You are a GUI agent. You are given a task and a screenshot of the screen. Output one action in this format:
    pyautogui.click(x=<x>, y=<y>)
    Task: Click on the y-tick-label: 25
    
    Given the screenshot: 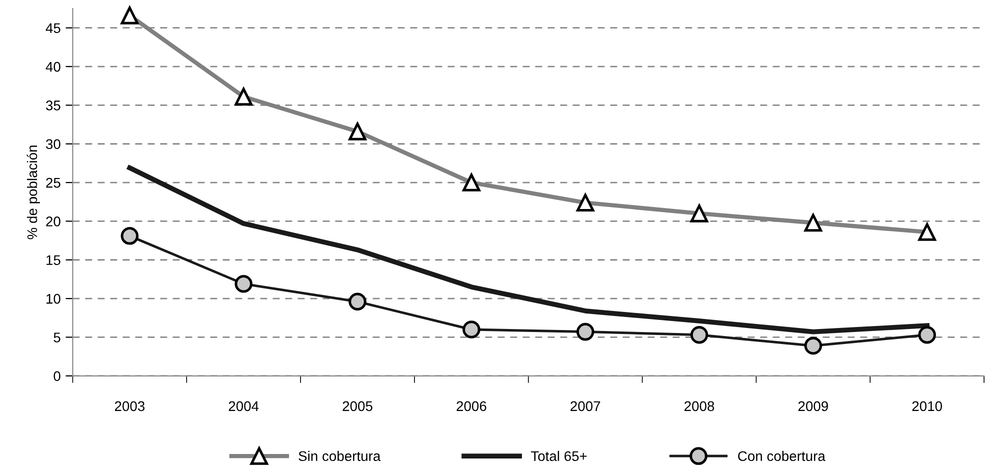 What is the action you would take?
    pyautogui.click(x=53, y=183)
    